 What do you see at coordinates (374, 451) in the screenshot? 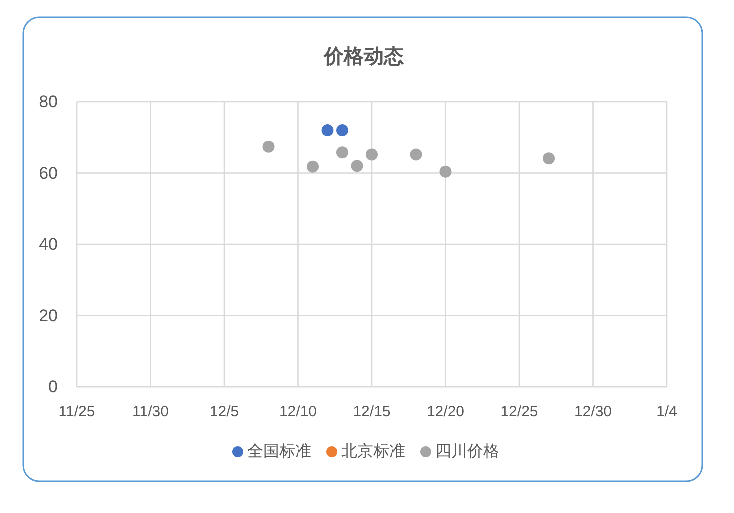
I see `legend-label: 北京标准` at bounding box center [374, 451].